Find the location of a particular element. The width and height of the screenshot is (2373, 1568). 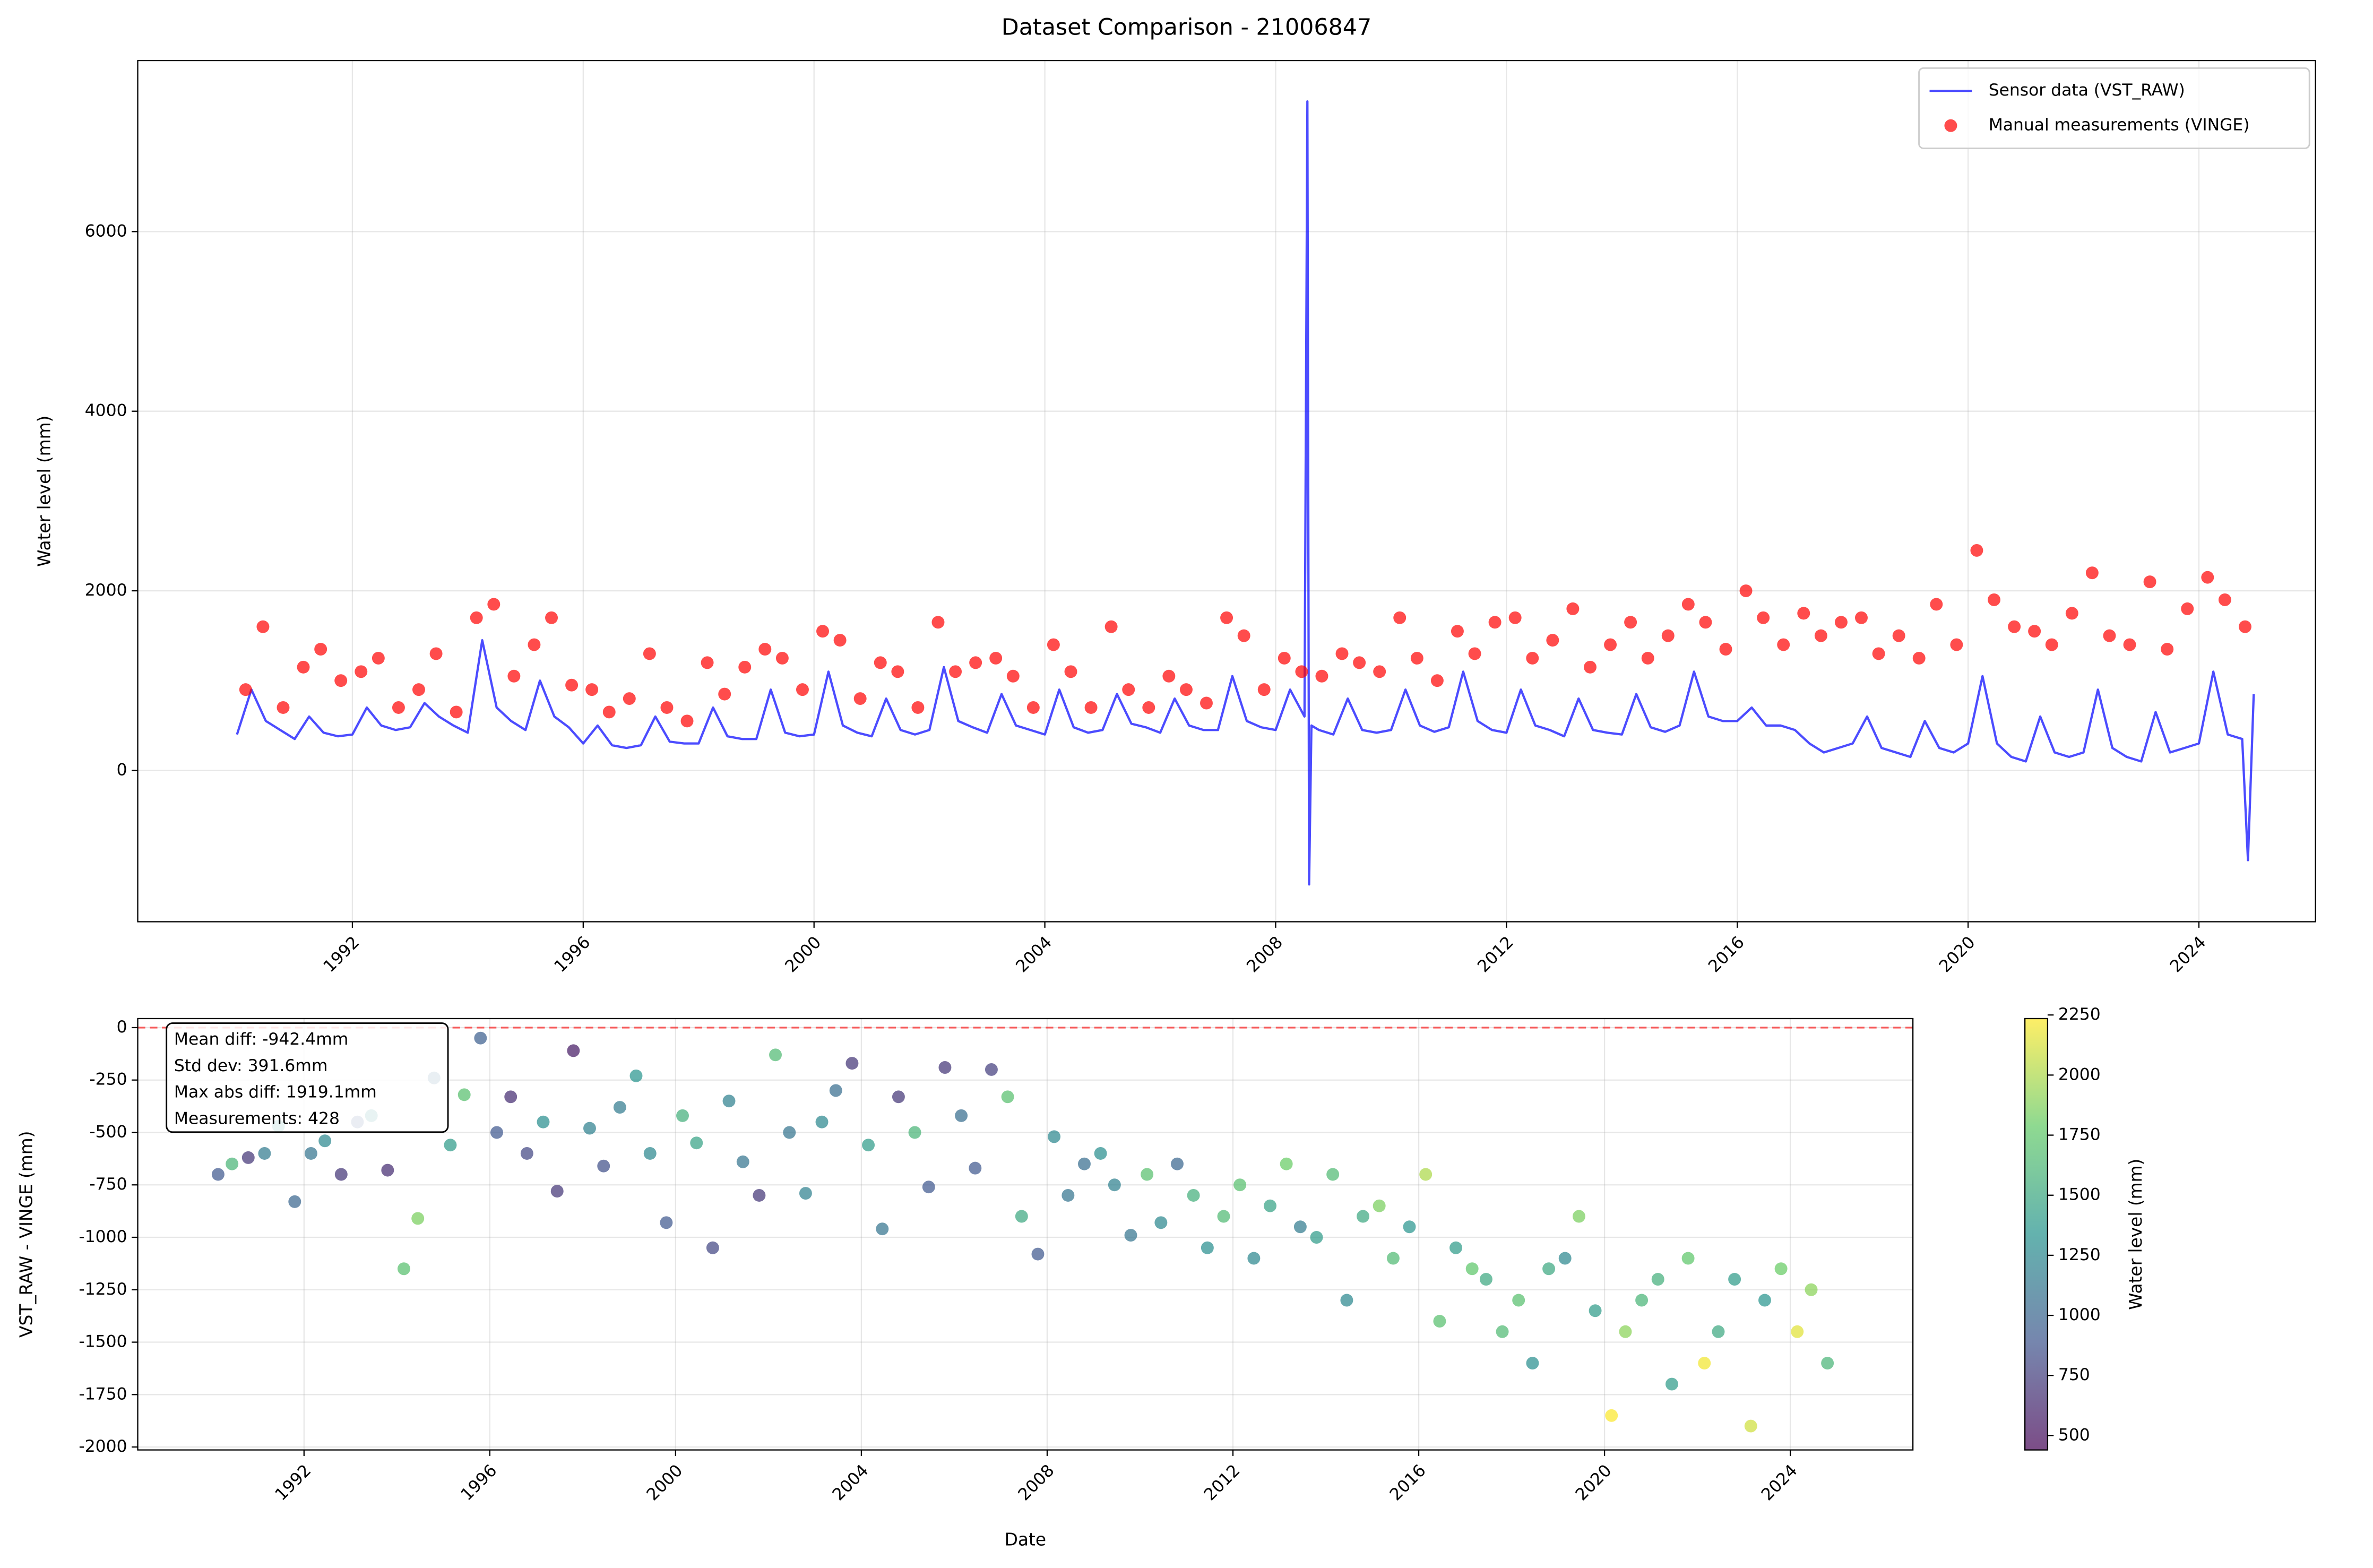

x-tick-label: 2008 is located at coordinates (1036, 1482).